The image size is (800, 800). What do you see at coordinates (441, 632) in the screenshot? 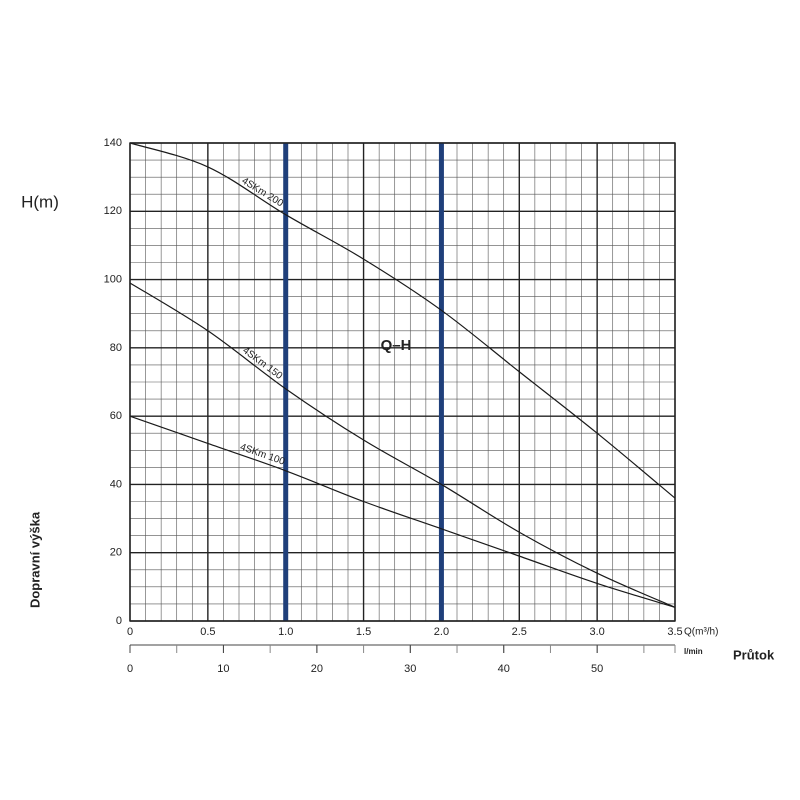
I see `x-tick-label: 2.0` at bounding box center [441, 632].